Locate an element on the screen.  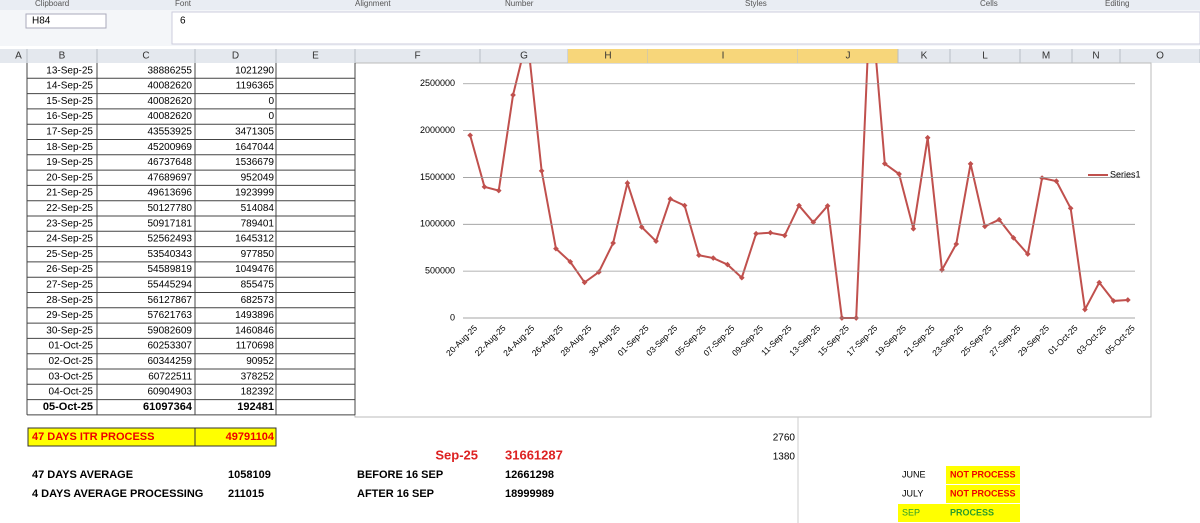
daily-cell: 1647044 is located at coordinates (254, 147).